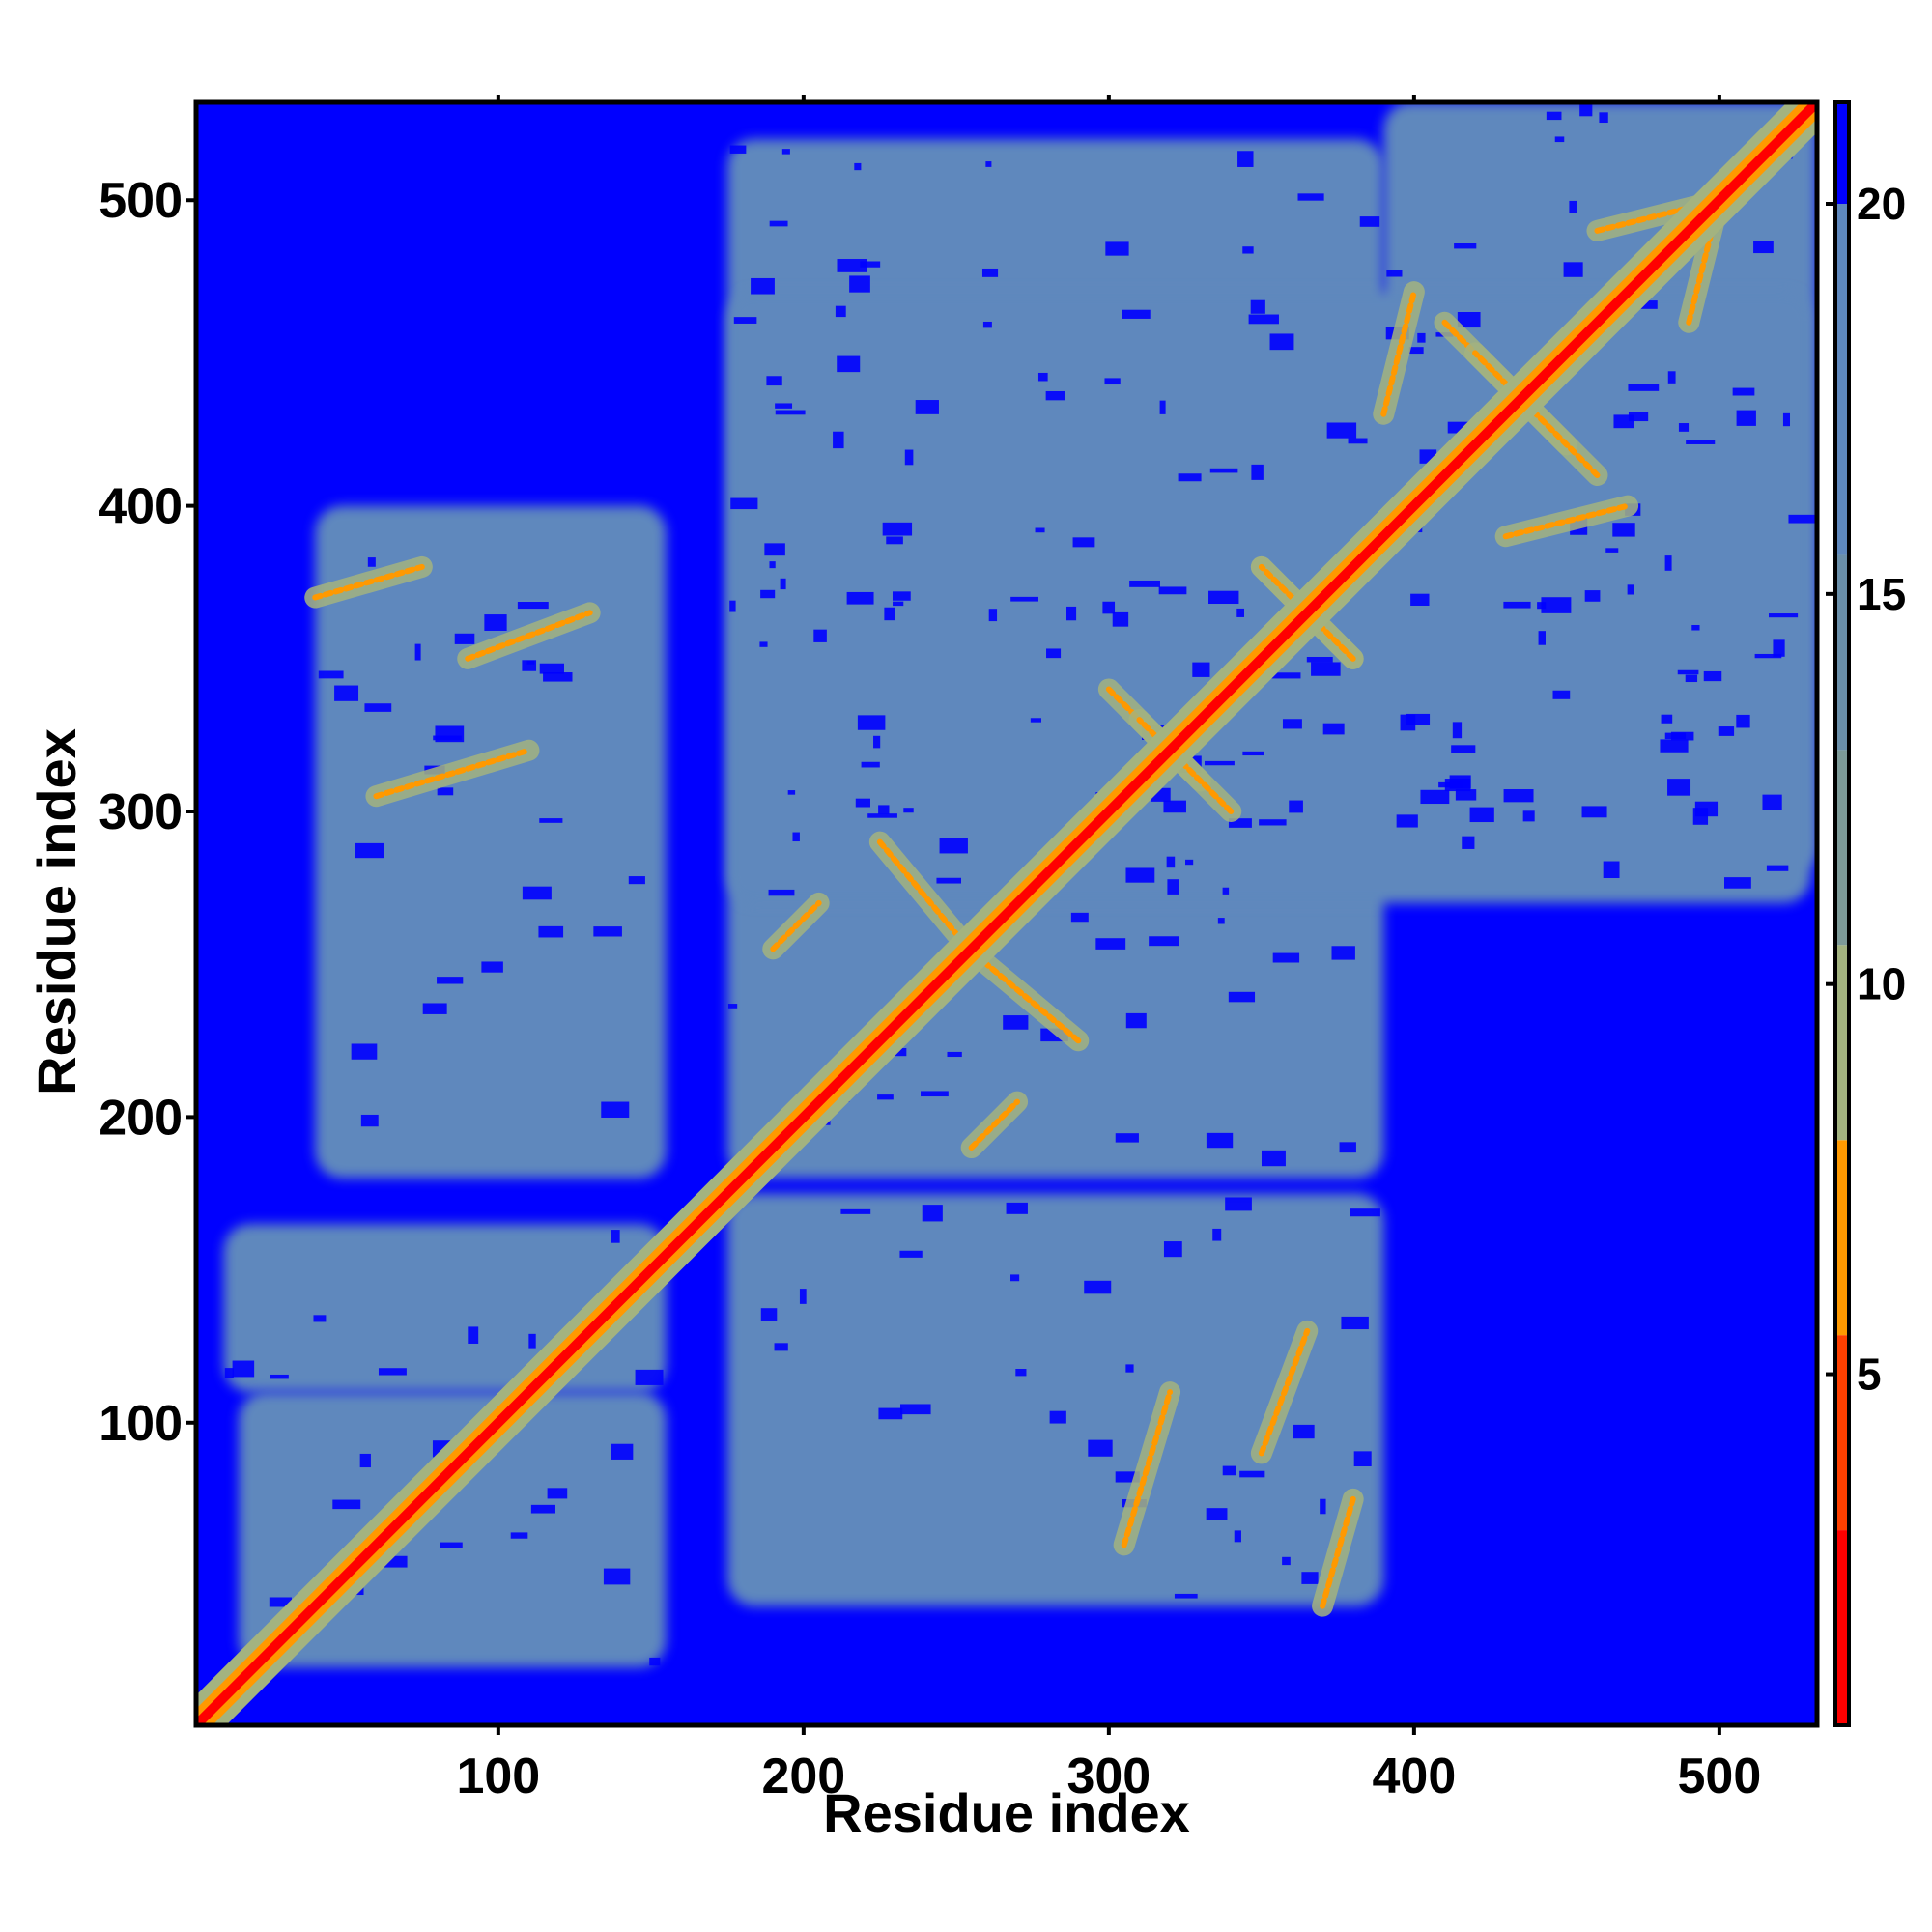 Image resolution: width=1932 pixels, height=1932 pixels. Describe the element at coordinates (141, 507) in the screenshot. I see `y-tick-label: 400` at that location.